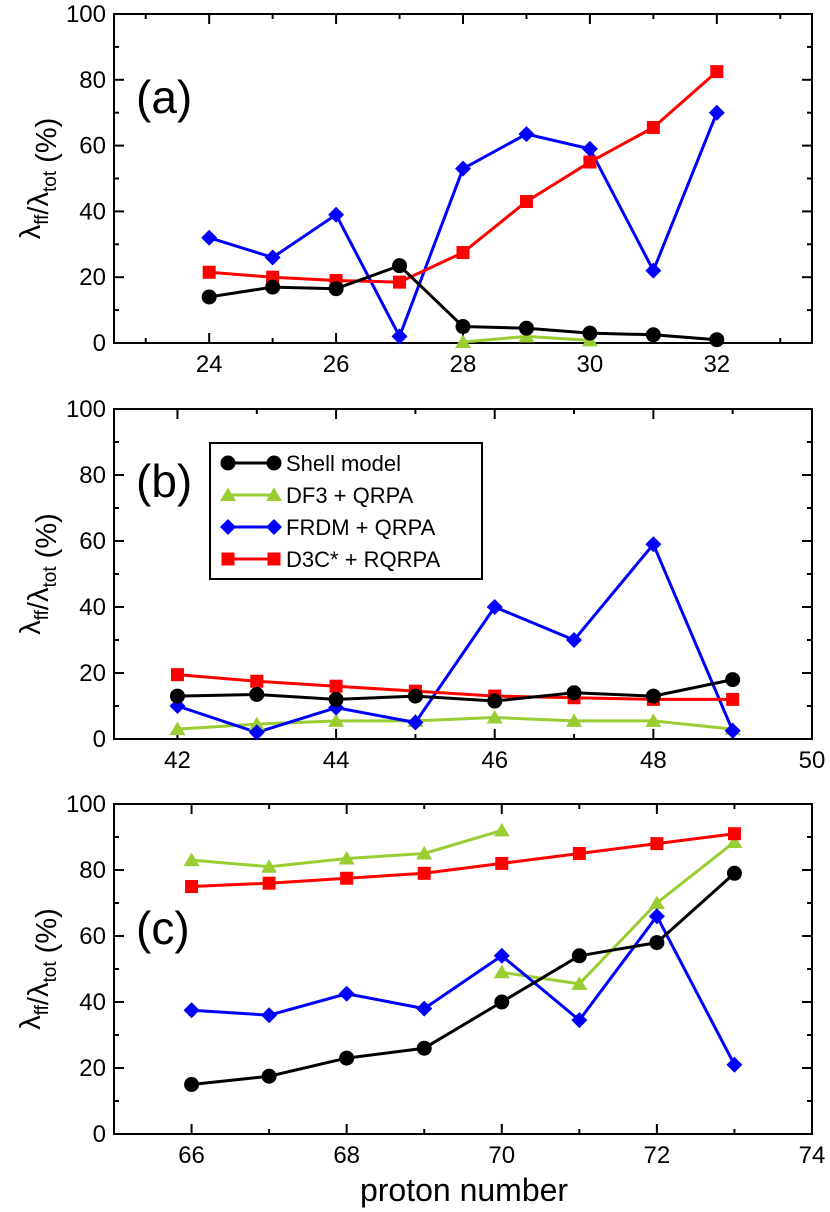 The height and width of the screenshot is (1212, 830). I want to click on x-tick-label: 68, so click(346, 1155).